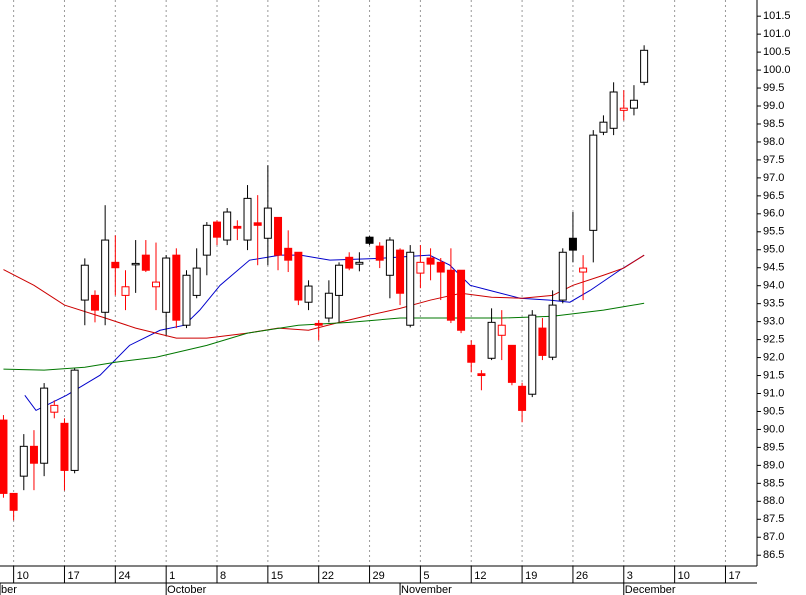 This screenshot has height=595, width=806. I want to click on y-tick-label: 93.0, so click(773, 322).